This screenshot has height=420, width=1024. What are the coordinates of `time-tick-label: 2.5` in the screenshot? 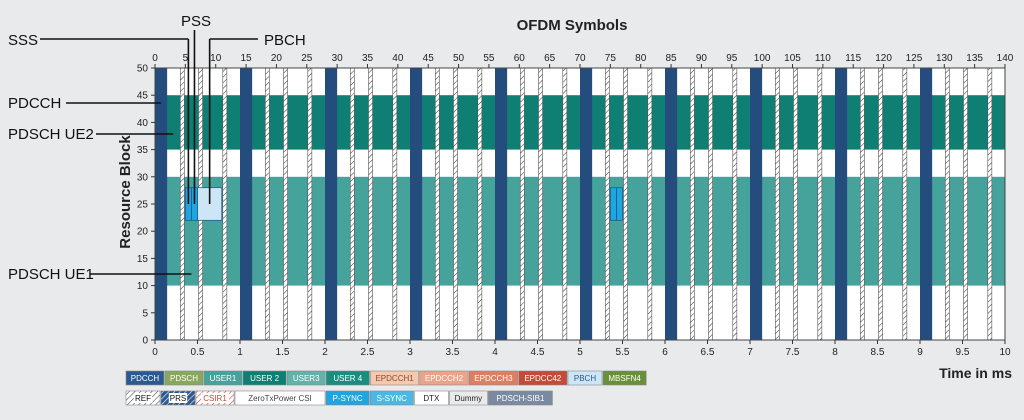 It's located at (368, 352).